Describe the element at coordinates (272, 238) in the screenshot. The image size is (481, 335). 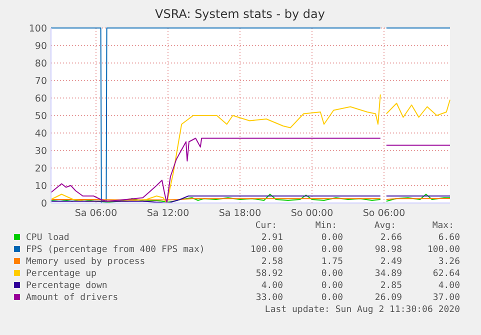
I see `text: 2.91` at that location.